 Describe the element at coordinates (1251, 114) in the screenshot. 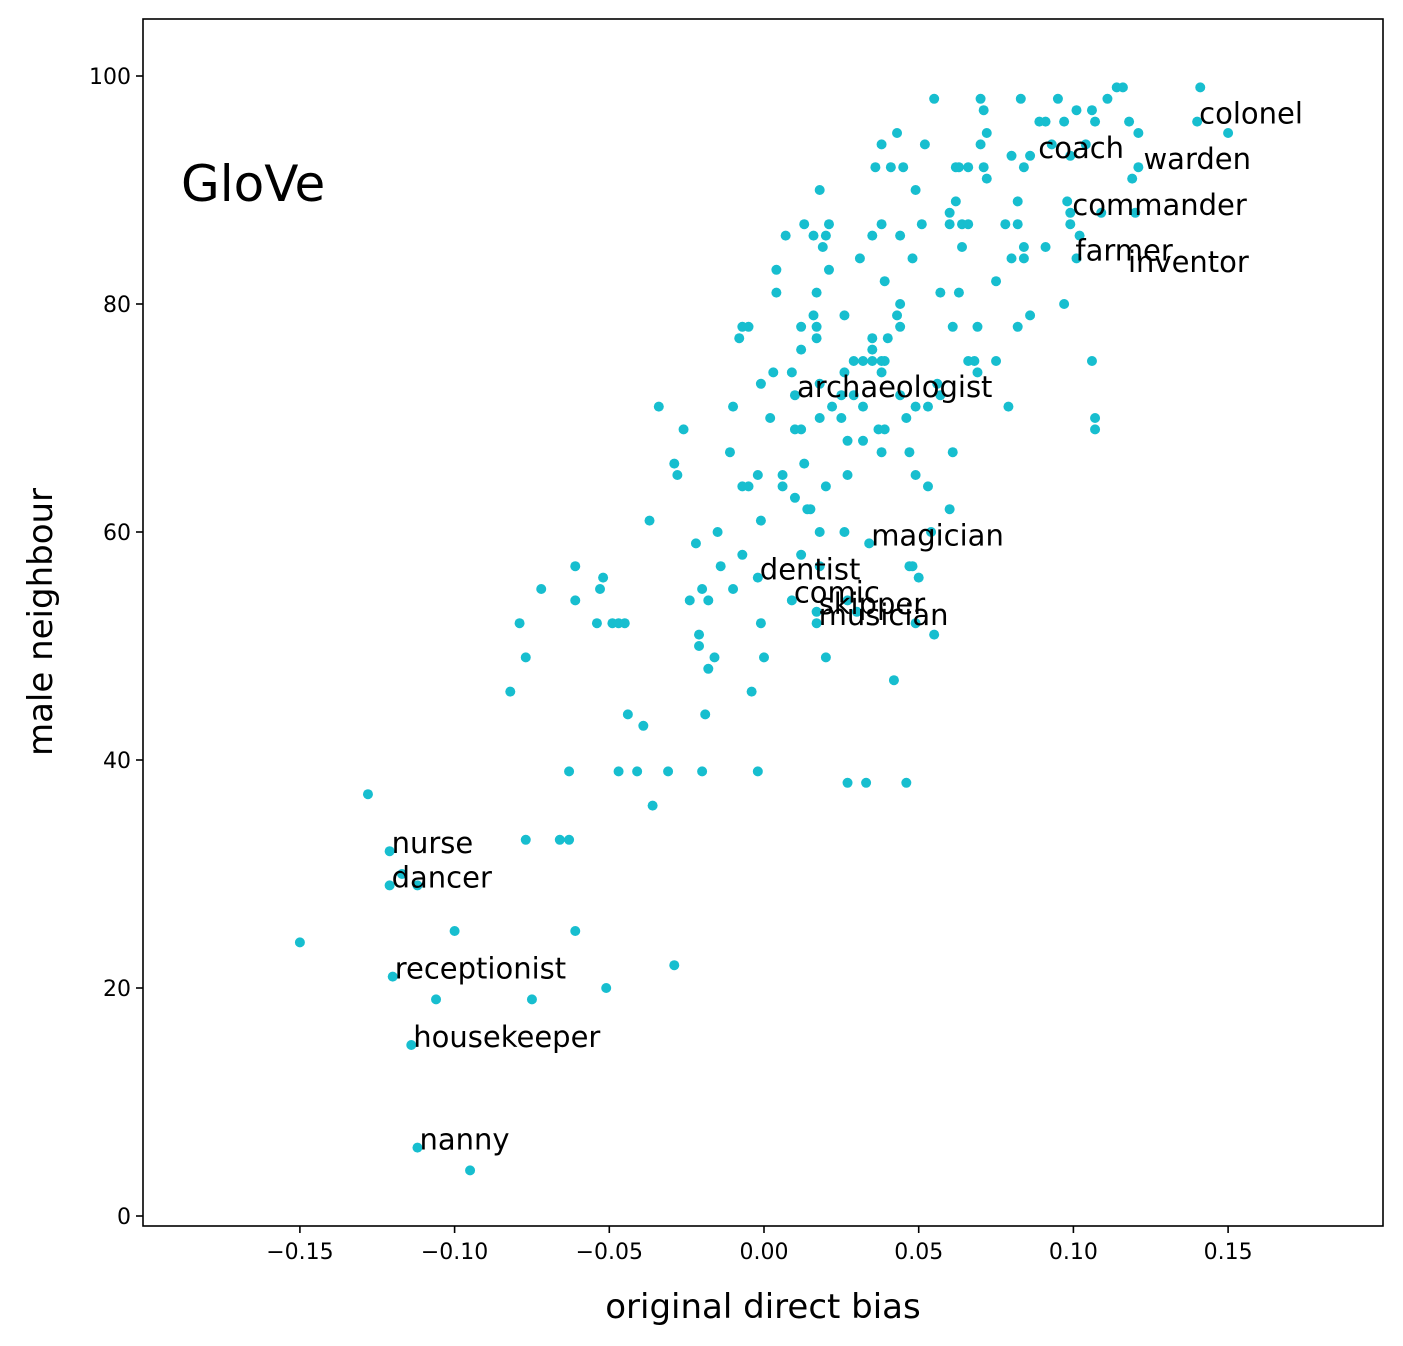

I see `point-annotation: colonel` at that location.